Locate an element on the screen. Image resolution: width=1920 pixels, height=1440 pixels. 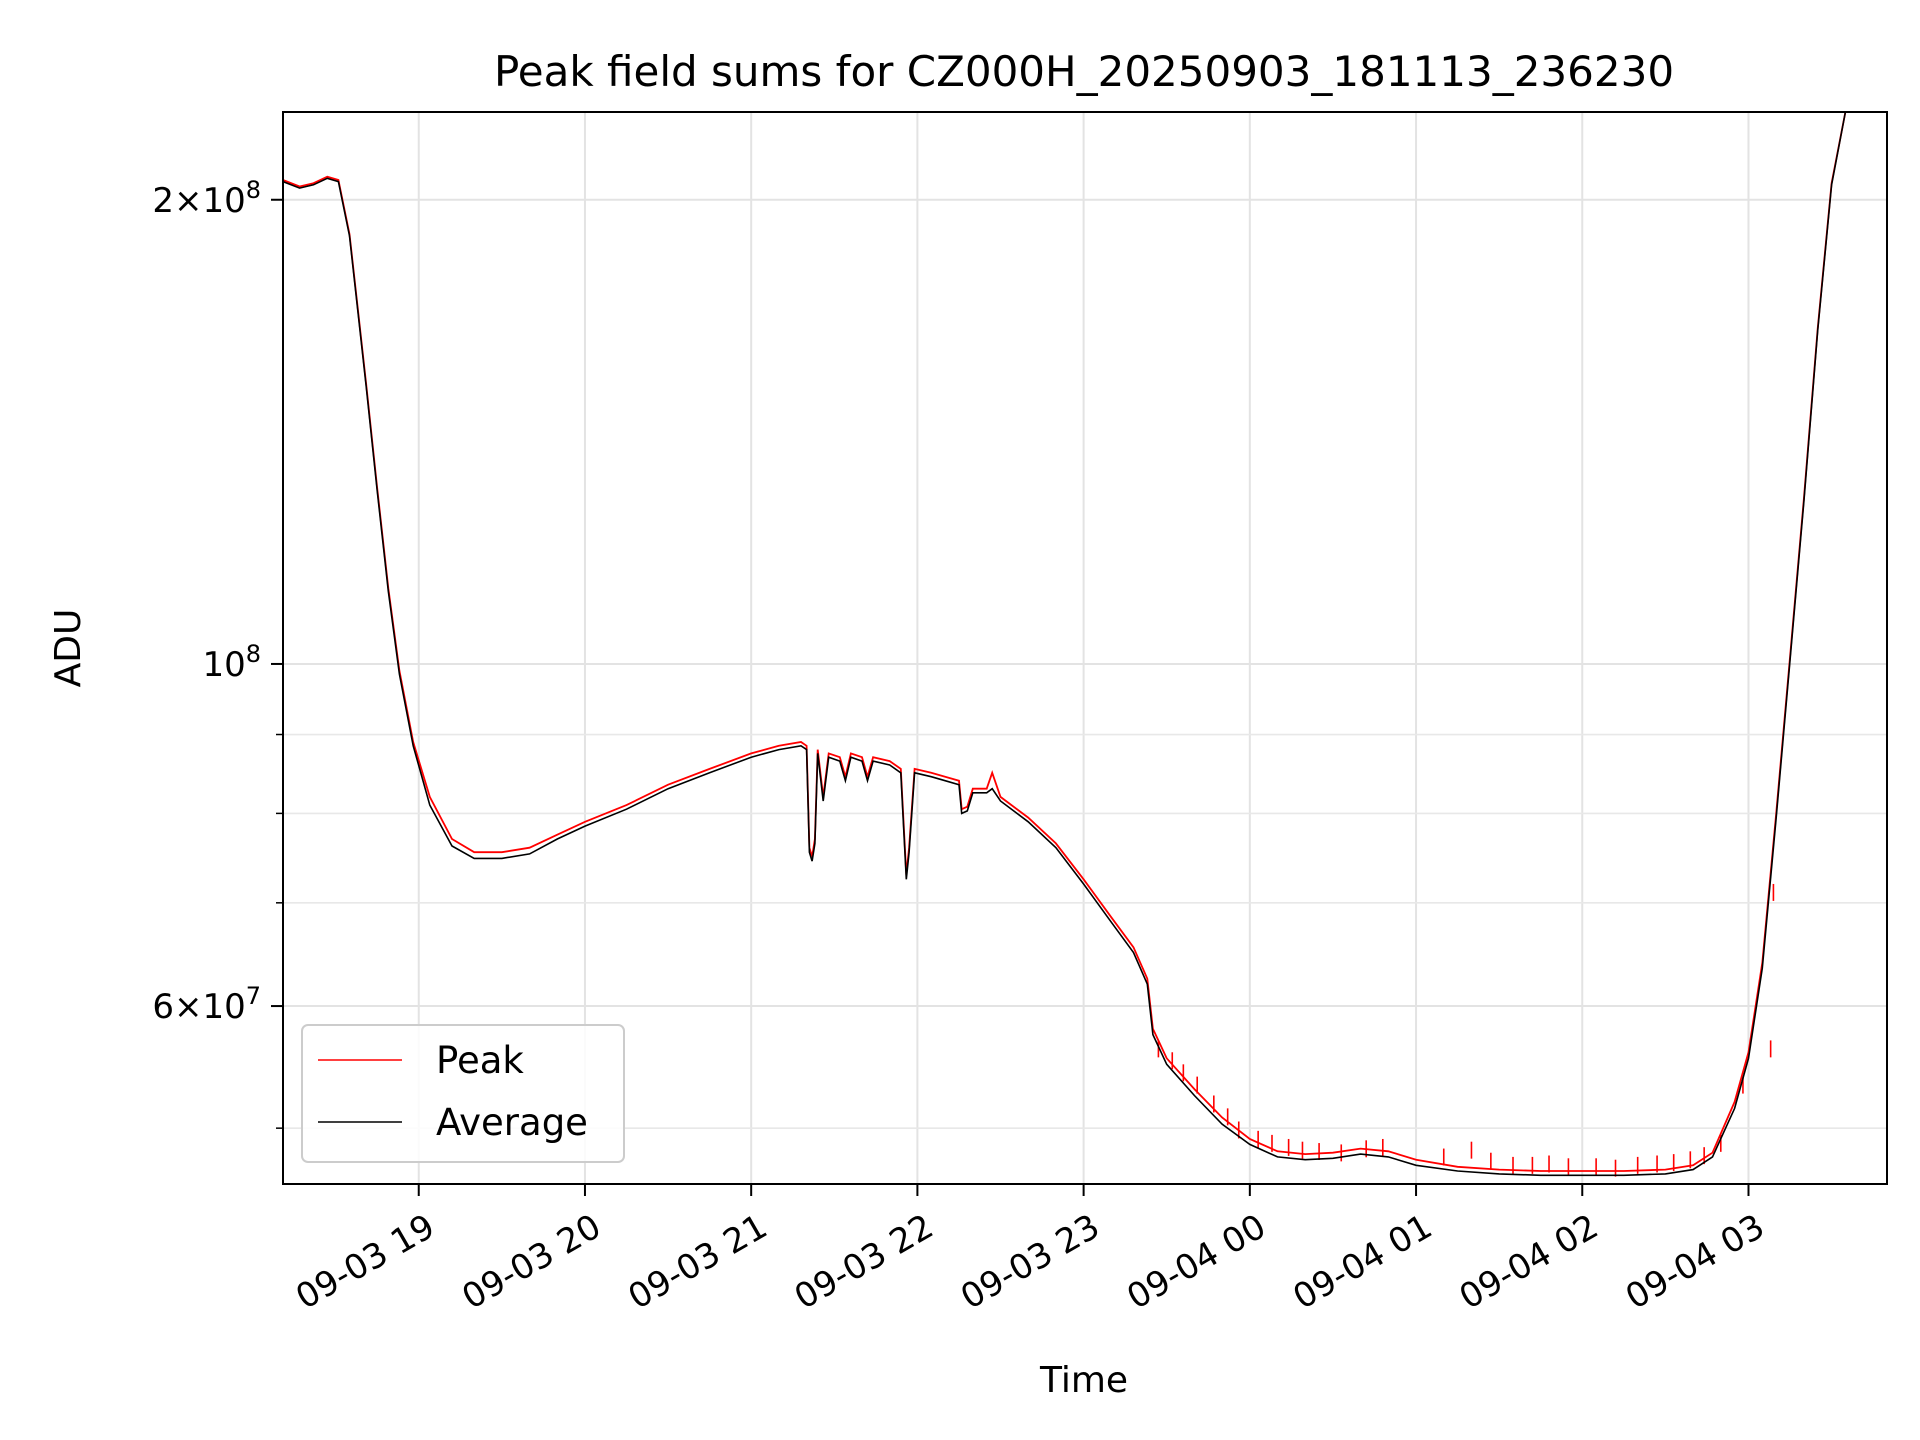
legend-average-label: Average is located at coordinates (512, 1122).